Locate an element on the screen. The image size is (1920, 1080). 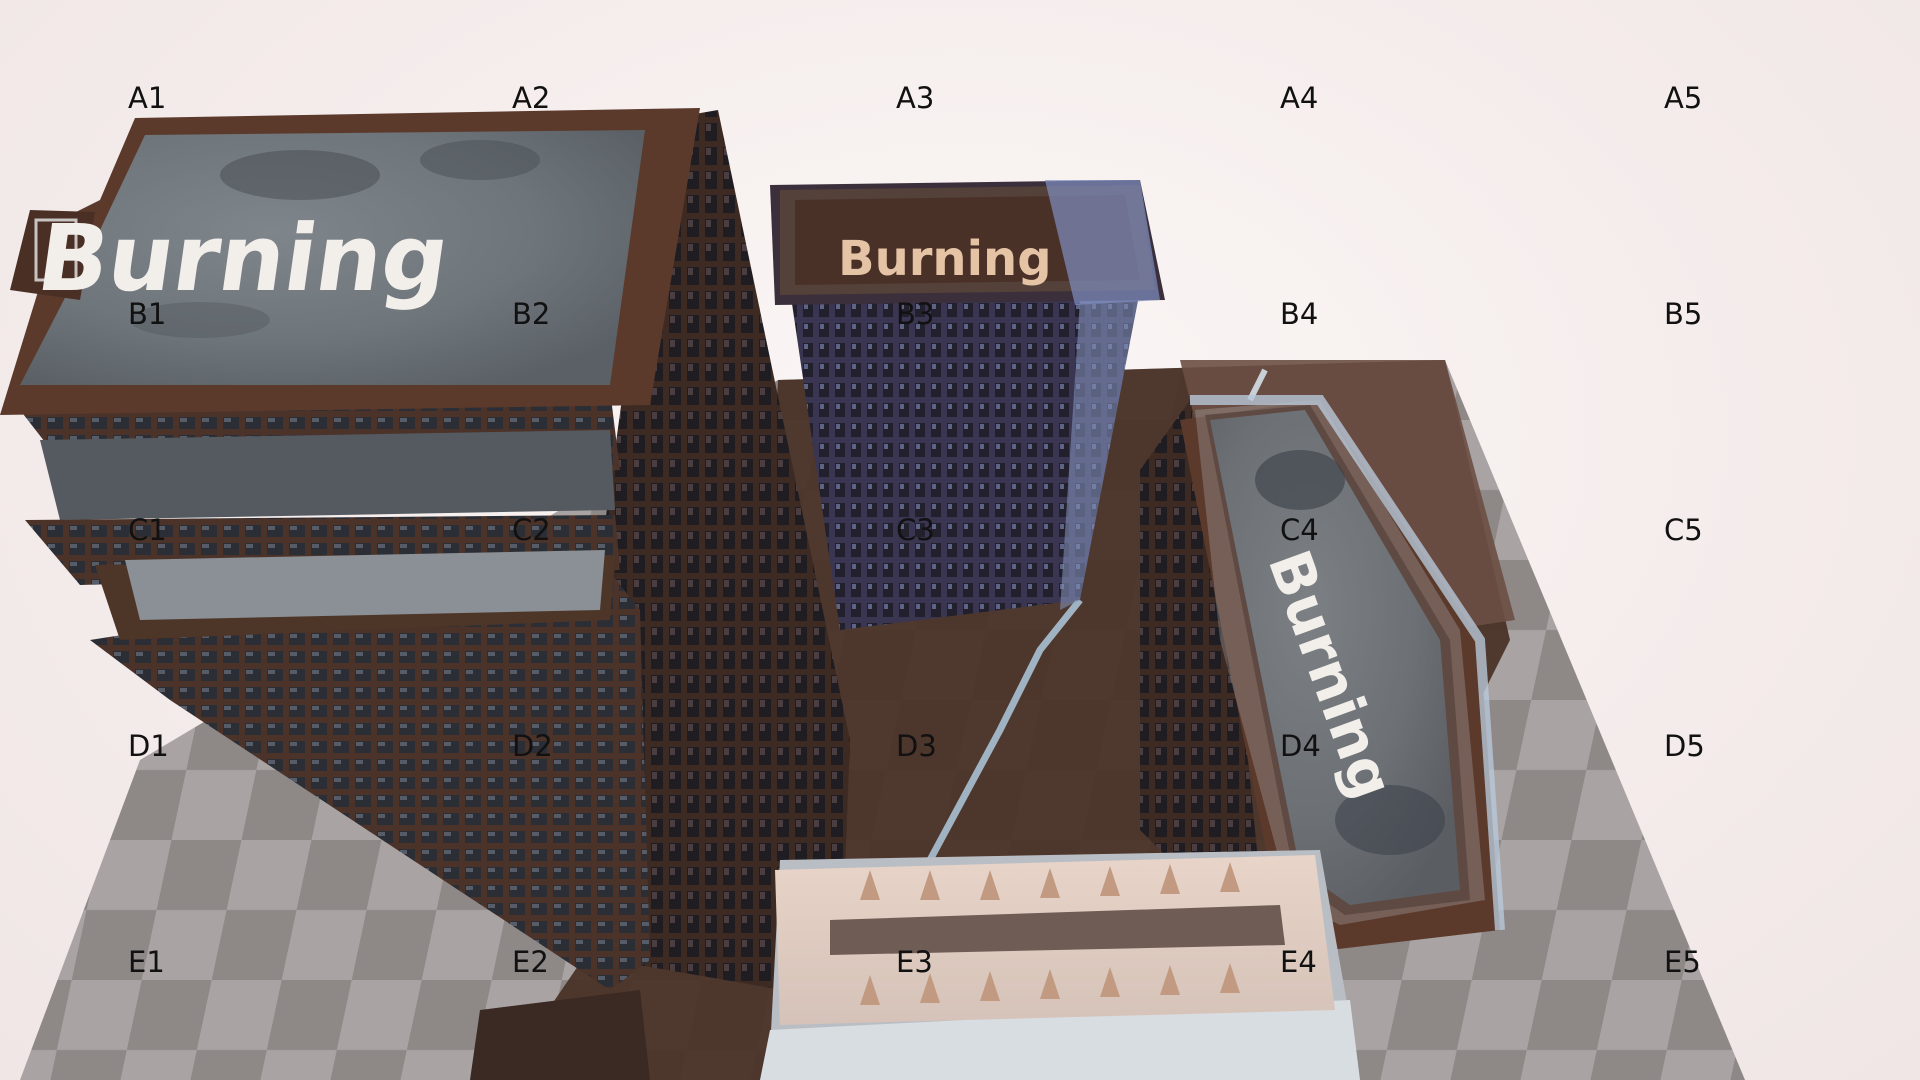
building-front-low is located at coordinates (1060, 965).